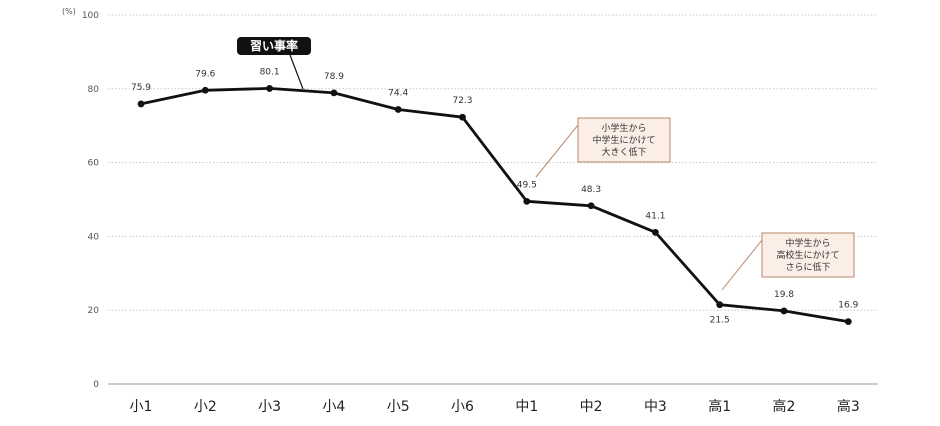  What do you see at coordinates (784, 406) in the screenshot?
I see `x-tick-label: 高2` at bounding box center [784, 406].